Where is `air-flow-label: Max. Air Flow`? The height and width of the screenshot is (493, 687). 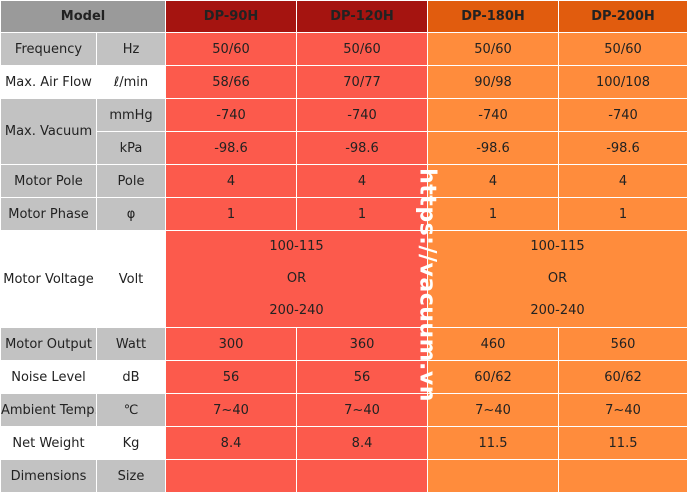 air-flow-label: Max. Air Flow is located at coordinates (49, 82).